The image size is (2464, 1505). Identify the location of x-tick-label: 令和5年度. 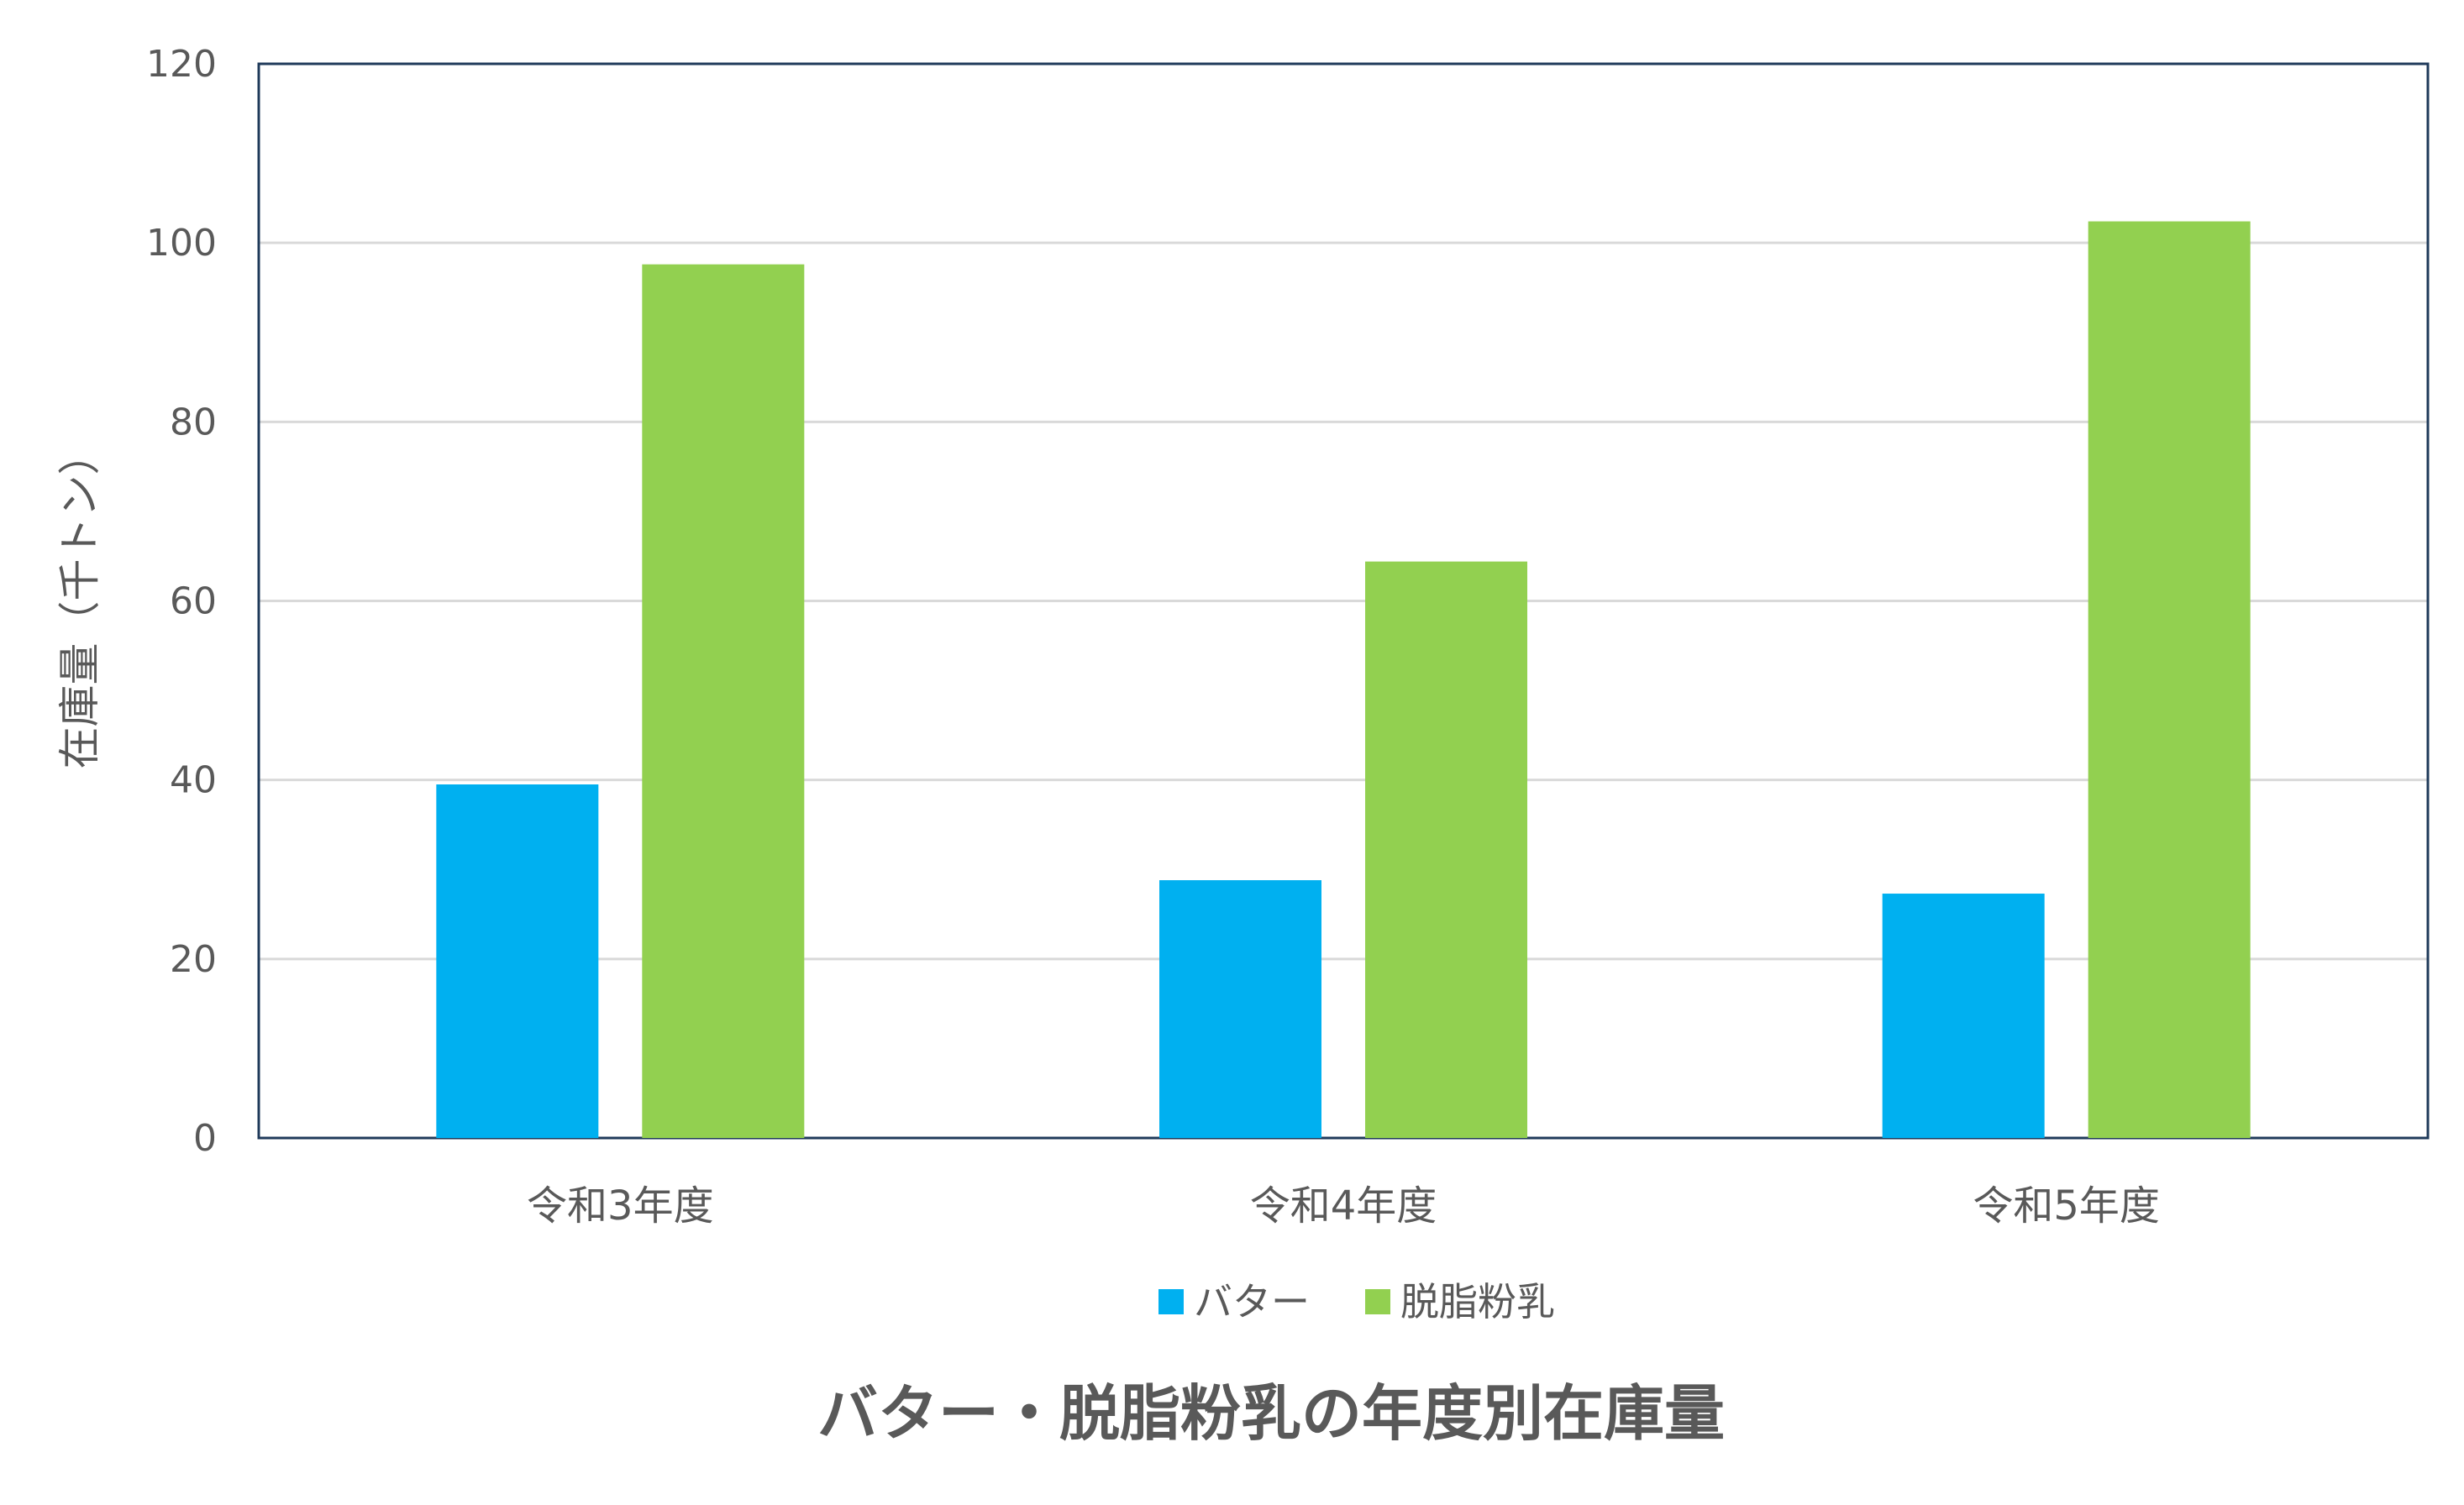
(2067, 1206).